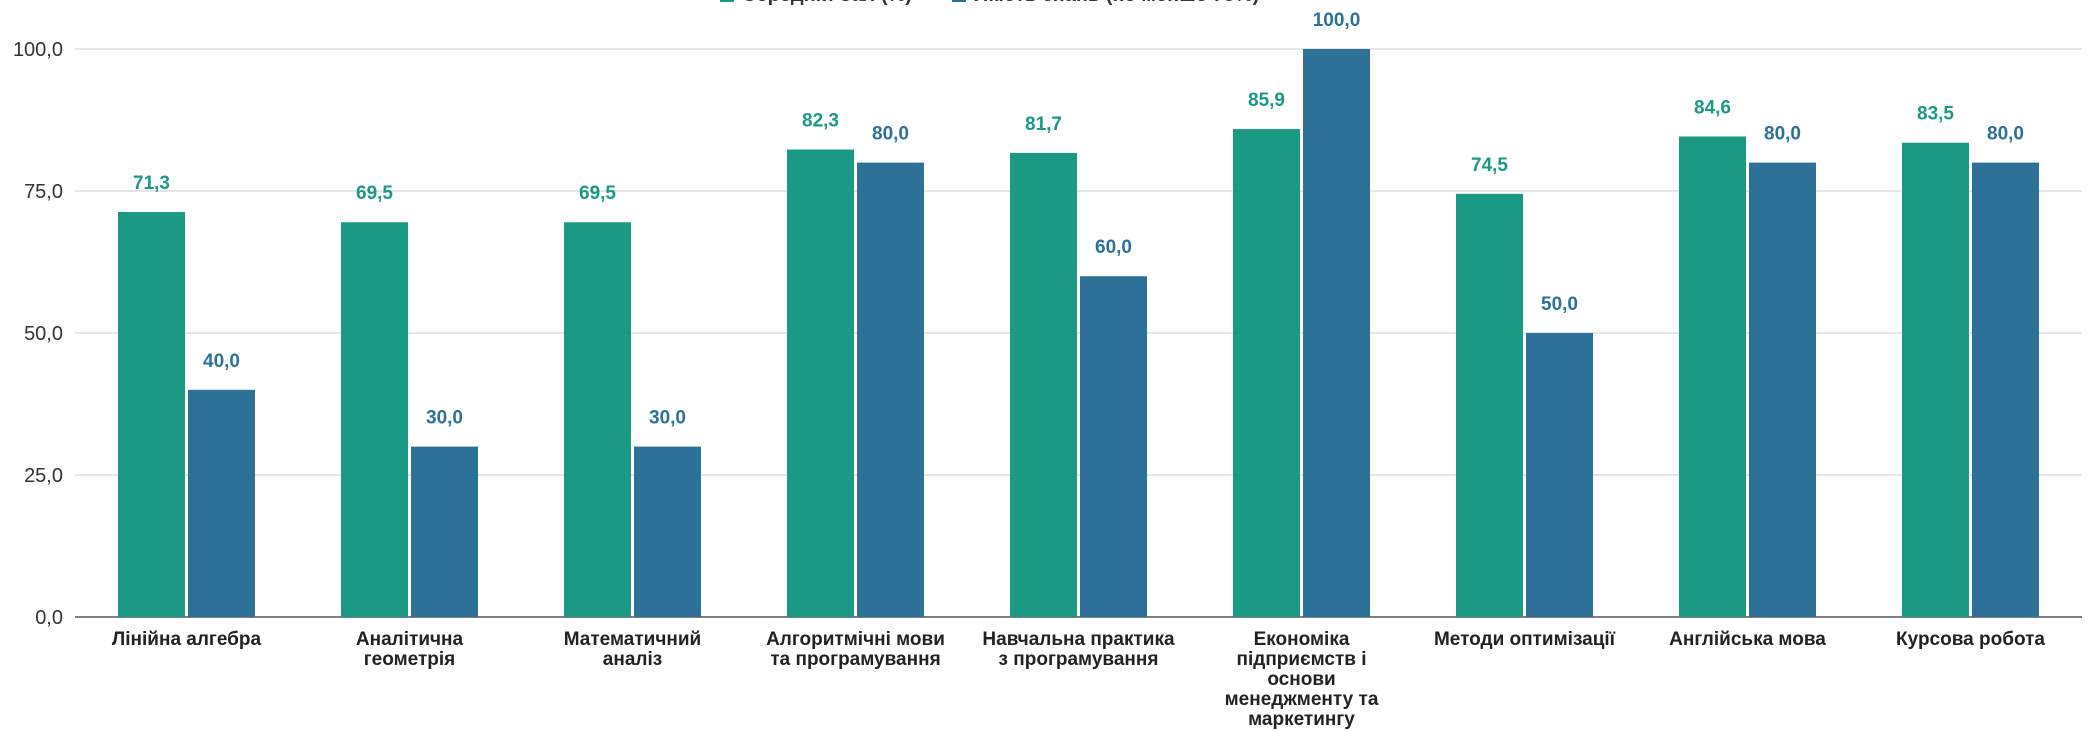 This screenshot has height=731, width=2089. What do you see at coordinates (1043, 124) in the screenshot?
I see `data-label: 81,7` at bounding box center [1043, 124].